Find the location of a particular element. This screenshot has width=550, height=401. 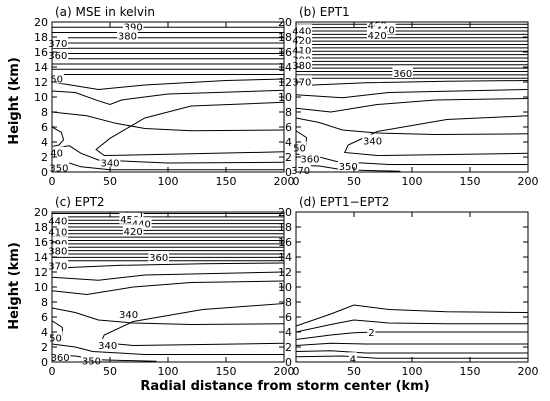

contour-label: 450 is located at coordinates (129, 220).